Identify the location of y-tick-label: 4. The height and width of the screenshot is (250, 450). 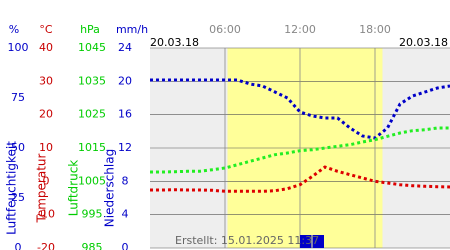
(125, 214).